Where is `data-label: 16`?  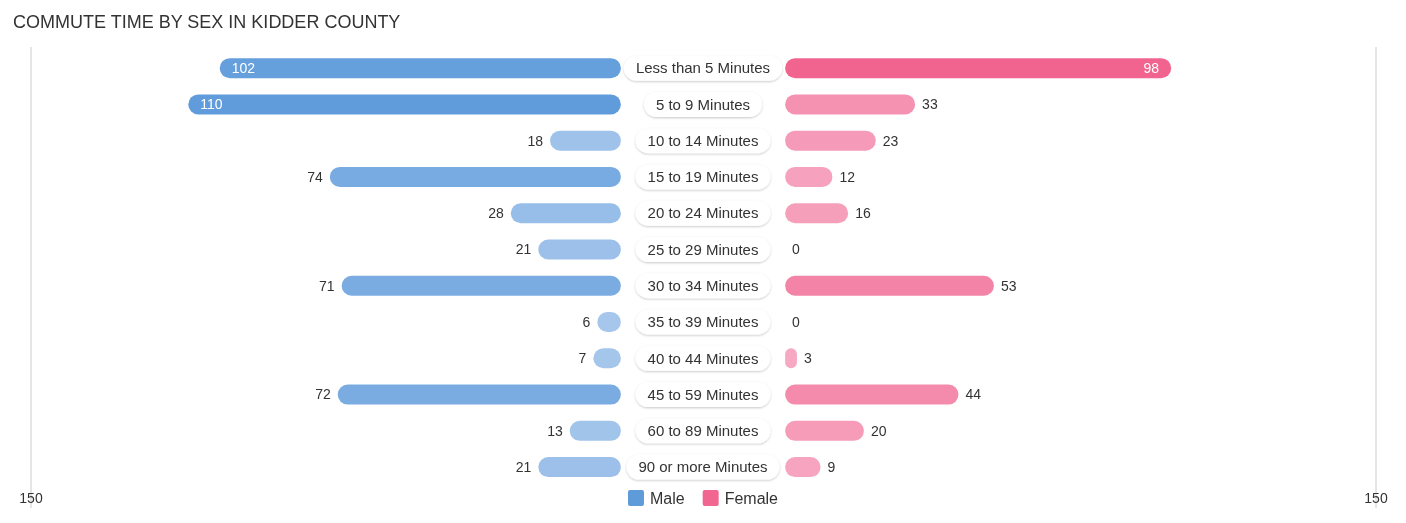 data-label: 16 is located at coordinates (863, 213).